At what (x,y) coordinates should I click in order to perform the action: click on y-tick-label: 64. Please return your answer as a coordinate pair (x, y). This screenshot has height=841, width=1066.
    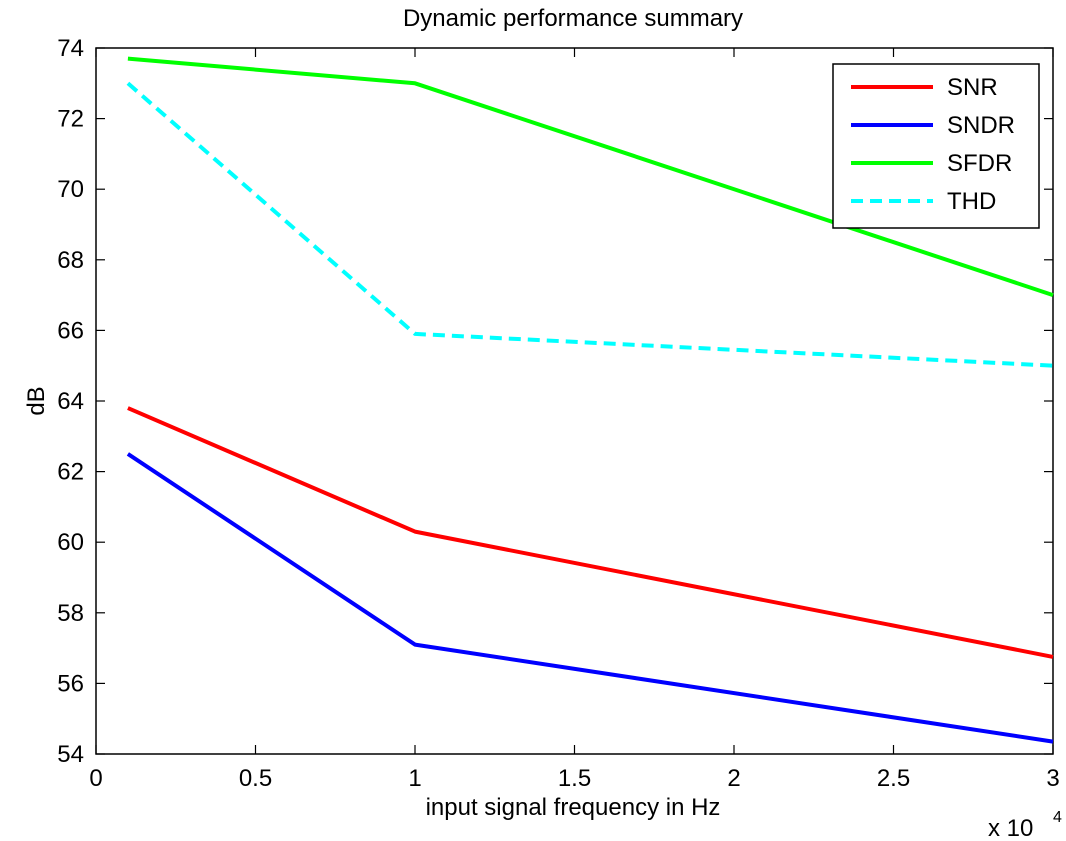
    Looking at the image, I should click on (70, 401).